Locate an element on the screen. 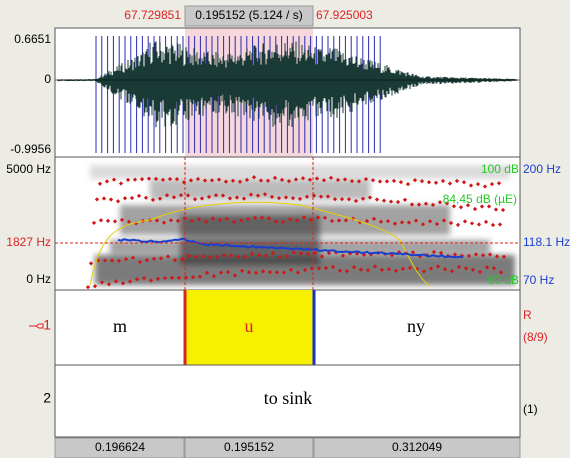 The height and width of the screenshot is (458, 570). pitch-bottom: 70 Hz is located at coordinates (538, 280).